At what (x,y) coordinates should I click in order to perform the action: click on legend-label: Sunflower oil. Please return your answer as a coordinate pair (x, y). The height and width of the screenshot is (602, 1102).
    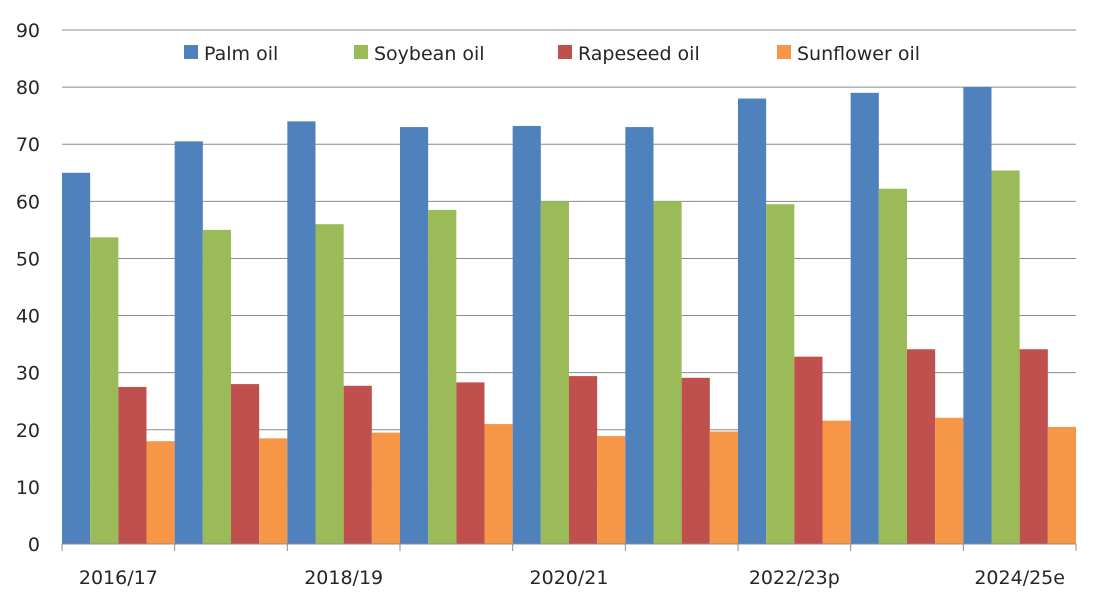
    Looking at the image, I should click on (858, 54).